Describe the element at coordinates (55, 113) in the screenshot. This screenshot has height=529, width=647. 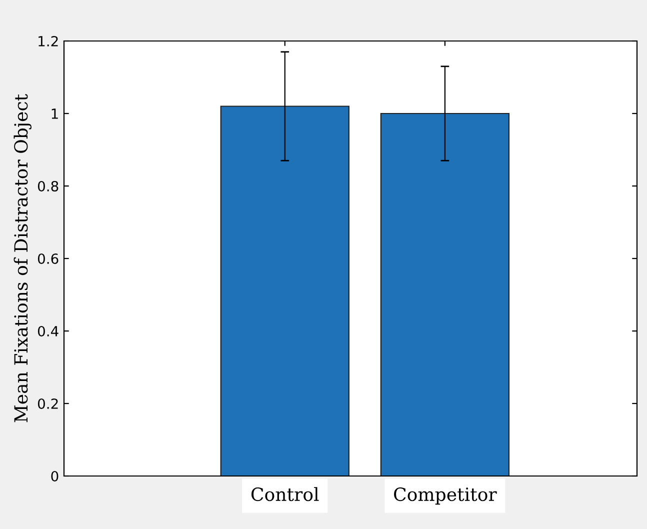
I see `y-tick-label: 1` at that location.